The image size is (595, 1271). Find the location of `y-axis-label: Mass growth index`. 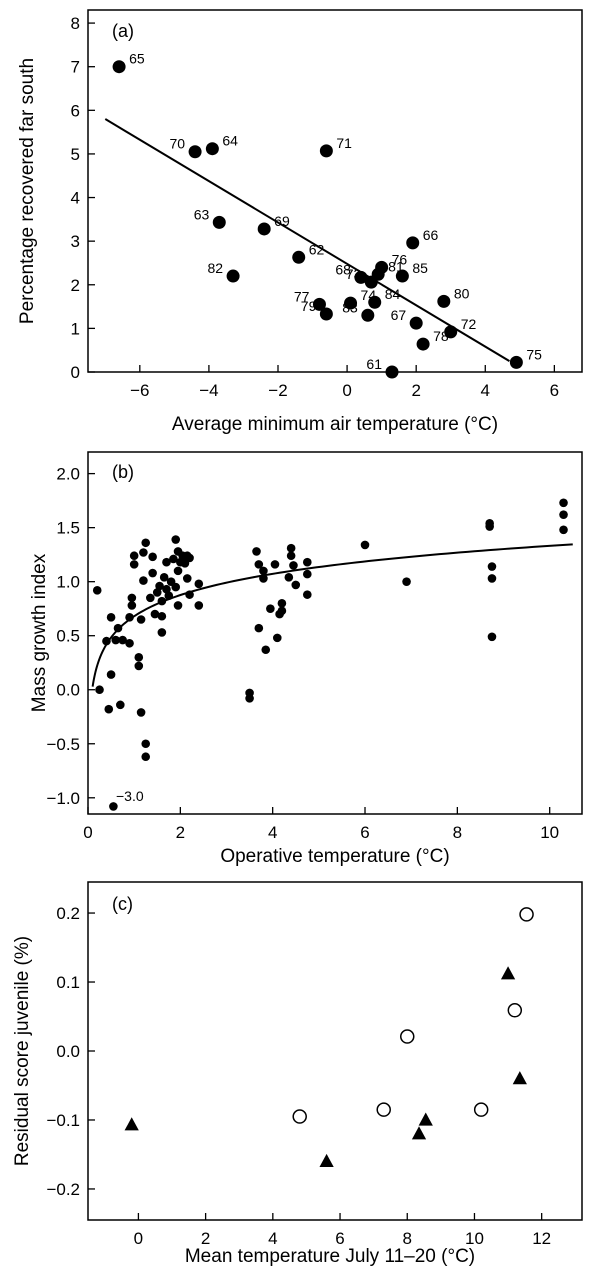

y-axis-label: Mass growth index is located at coordinates (39, 632).